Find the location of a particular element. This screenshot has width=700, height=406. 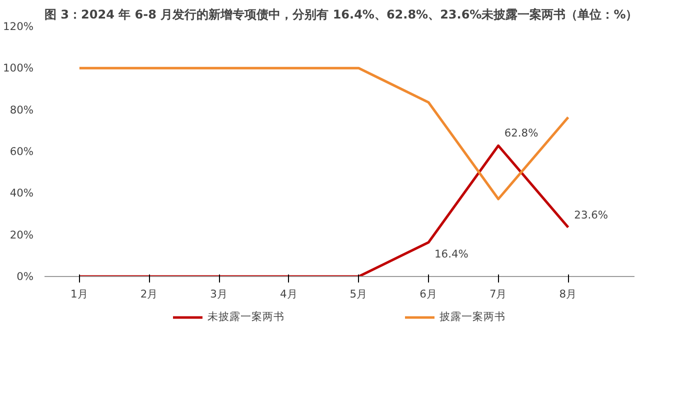

data-label: 62.8% is located at coordinates (521, 133).